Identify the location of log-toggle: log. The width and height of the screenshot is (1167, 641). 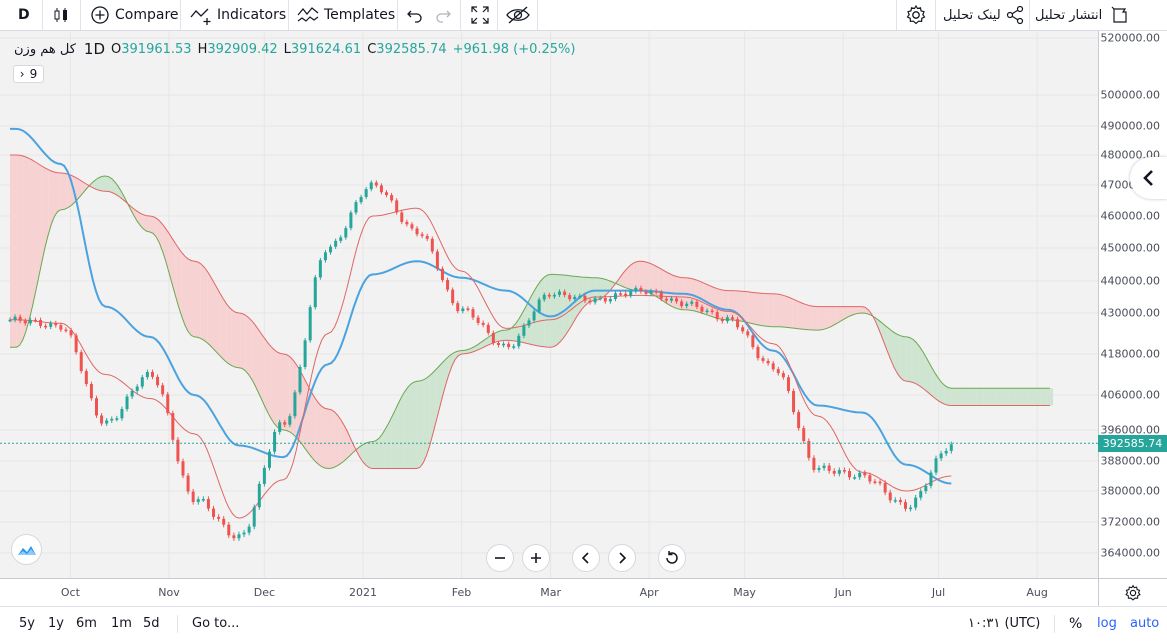
(1107, 623).